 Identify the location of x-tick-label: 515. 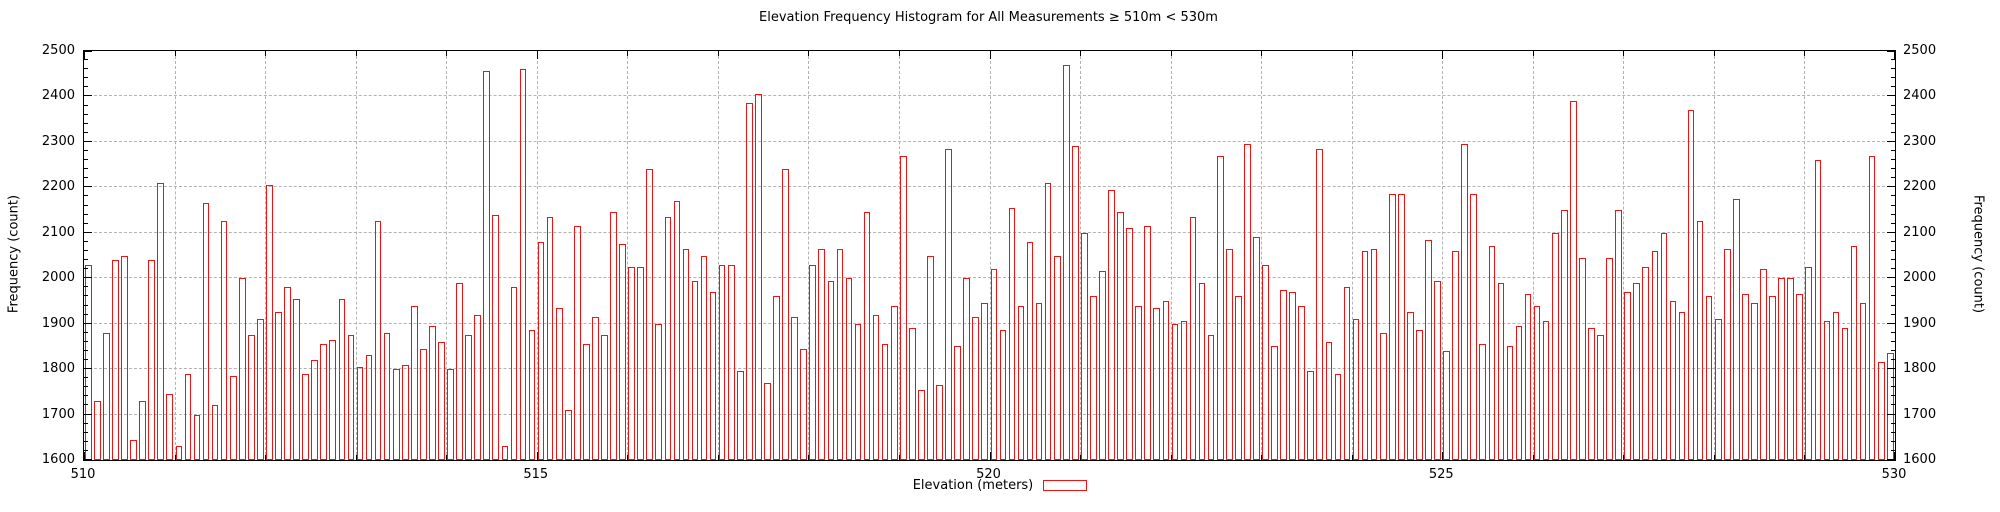
(536, 474).